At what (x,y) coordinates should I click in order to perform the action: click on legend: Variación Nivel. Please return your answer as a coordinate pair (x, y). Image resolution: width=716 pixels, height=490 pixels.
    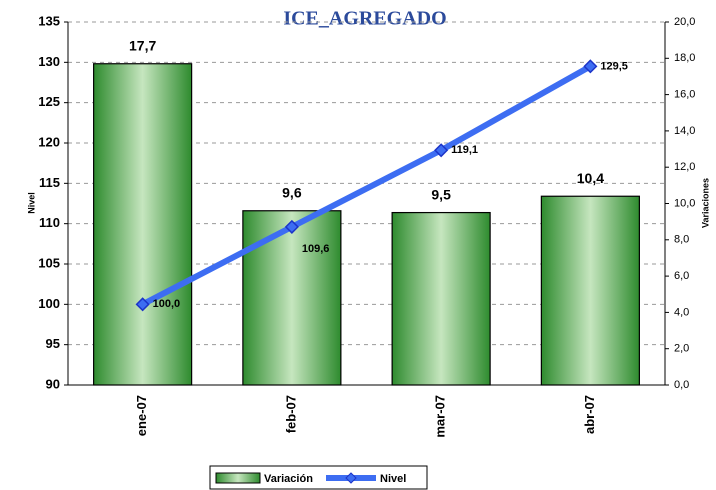
    Looking at the image, I should click on (318, 477).